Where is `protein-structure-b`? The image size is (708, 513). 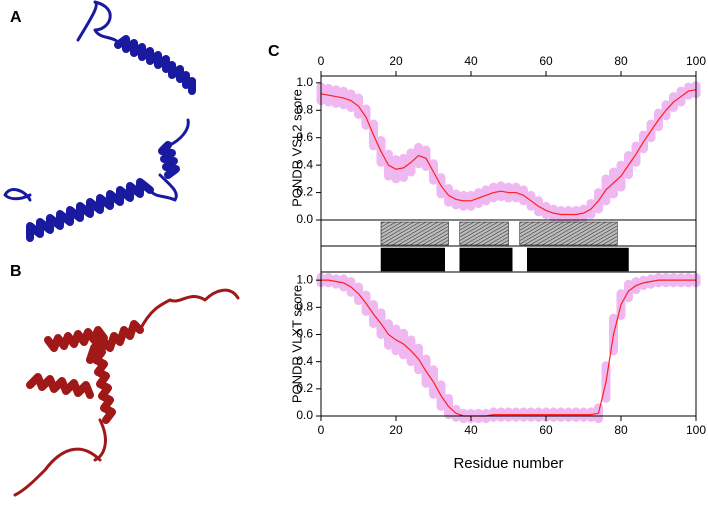
protein-structure-b is located at coordinates (126, 392).